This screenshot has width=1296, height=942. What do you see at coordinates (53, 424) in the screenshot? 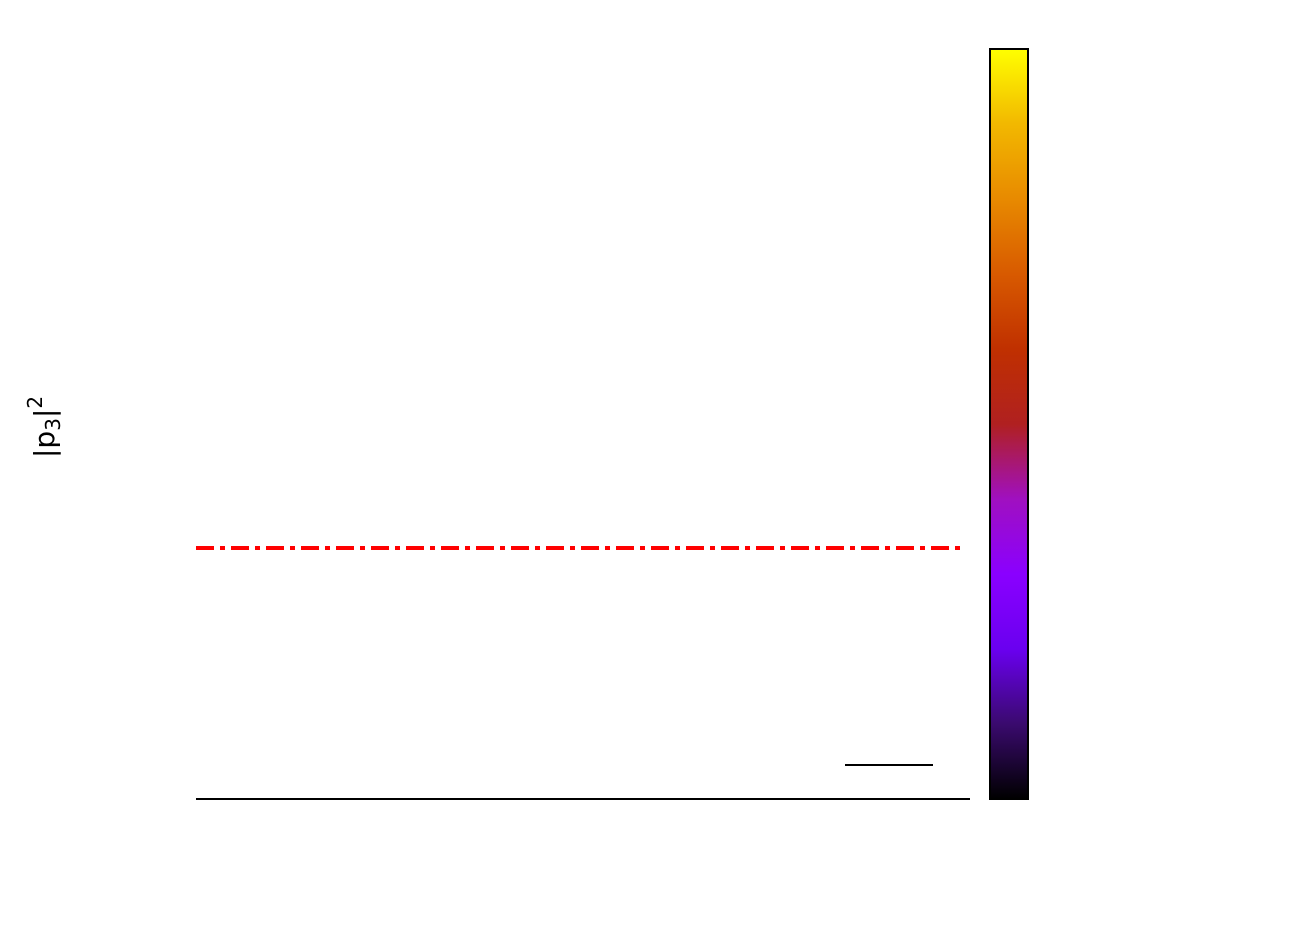
I see `y-label-subscript: 3` at bounding box center [53, 424].